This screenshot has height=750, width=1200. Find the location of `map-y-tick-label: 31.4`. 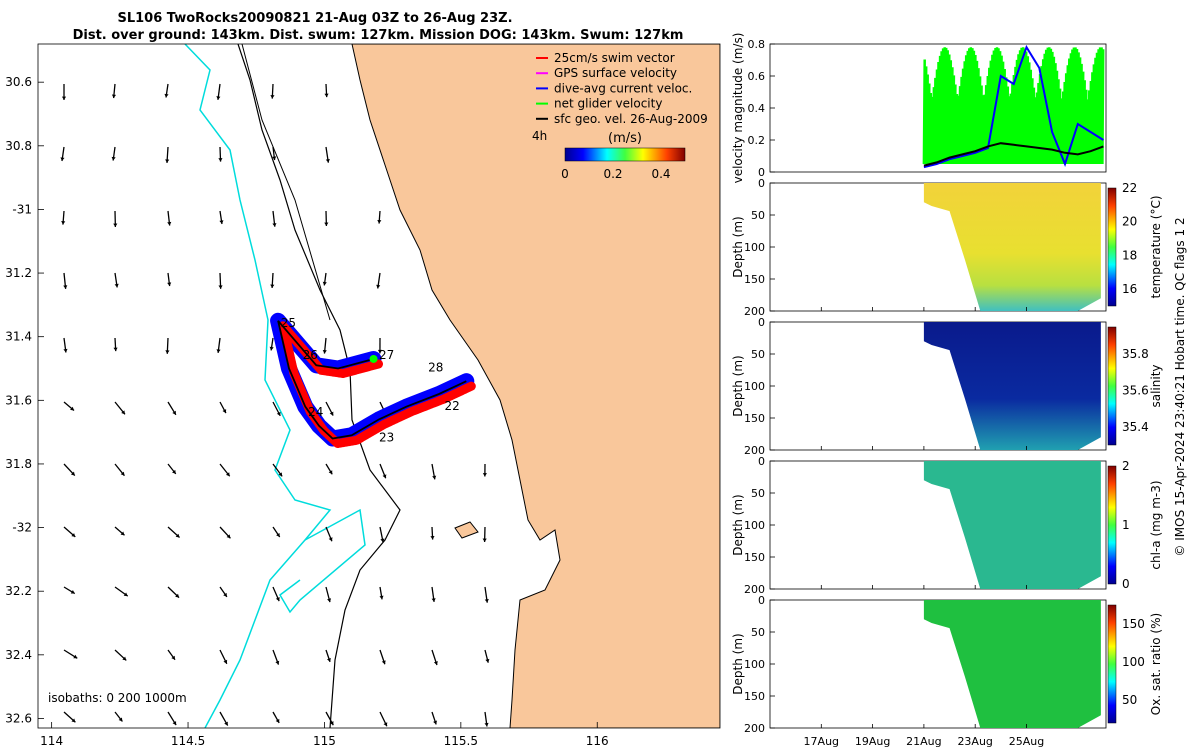

map-y-tick-label: 31.4 is located at coordinates (18, 337).